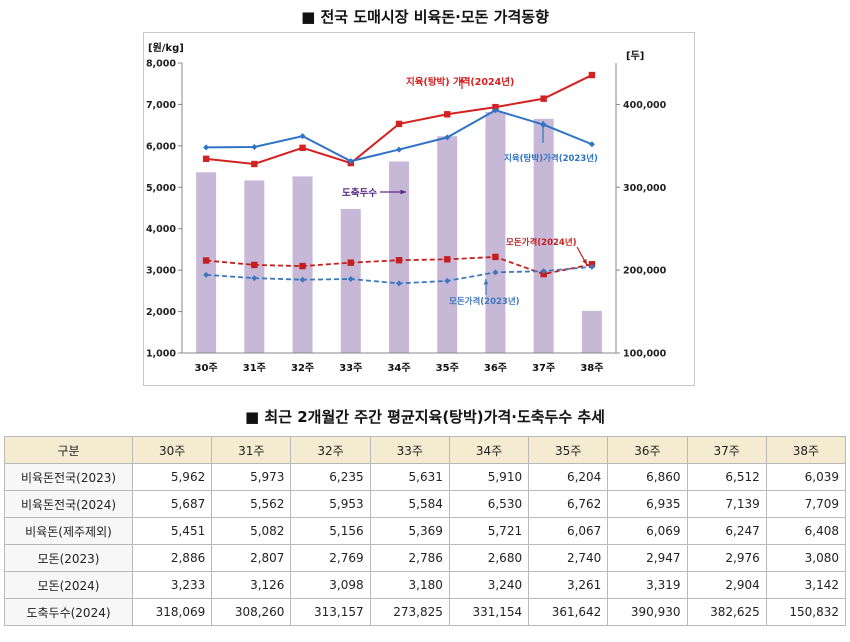 This screenshot has height=642, width=850. Describe the element at coordinates (172, 477) in the screenshot. I see `table-cell: 5,962` at that location.